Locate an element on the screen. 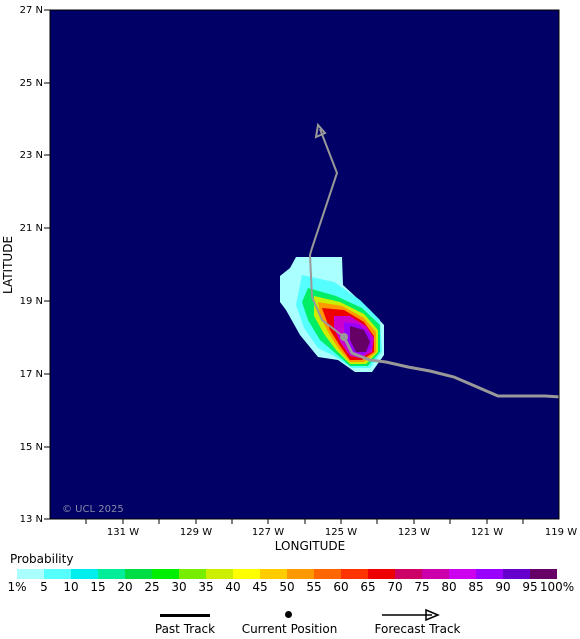 The image size is (580, 639). lat-label: 21 N is located at coordinates (31, 228).